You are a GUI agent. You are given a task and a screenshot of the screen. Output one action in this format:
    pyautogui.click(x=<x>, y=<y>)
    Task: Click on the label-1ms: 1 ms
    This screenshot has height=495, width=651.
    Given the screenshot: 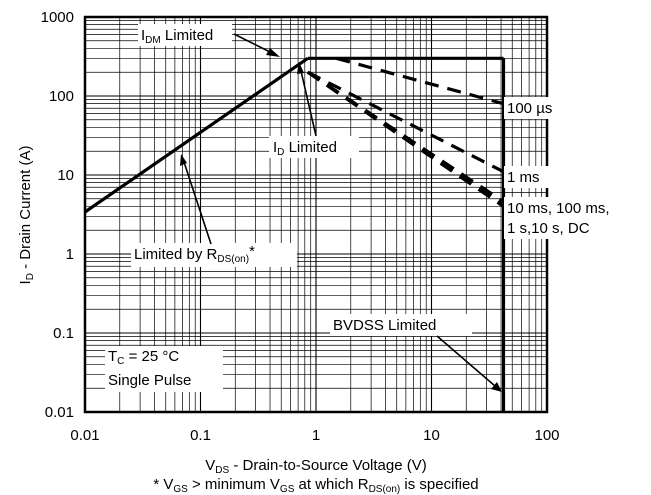 What is the action you would take?
    pyautogui.click(x=523, y=177)
    